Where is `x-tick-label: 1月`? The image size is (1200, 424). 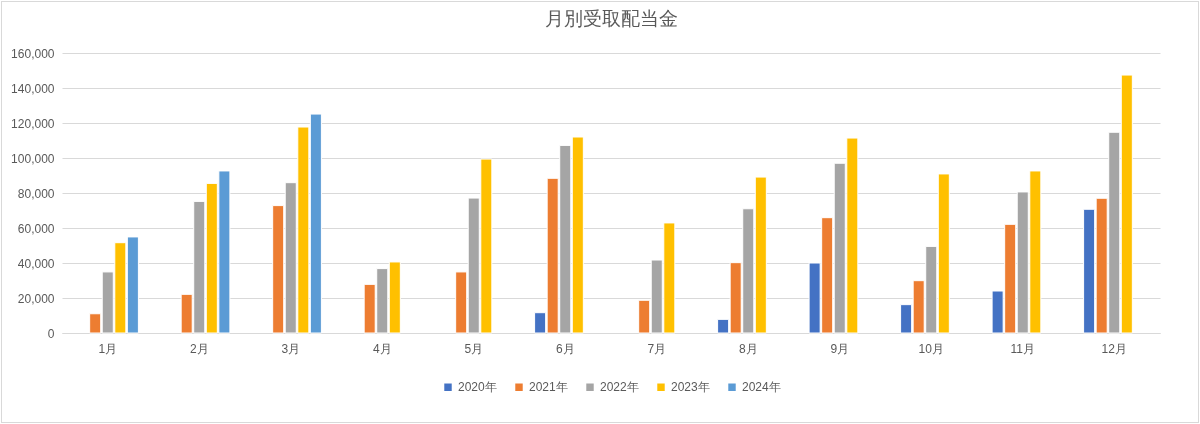
x-tick-label: 1月 is located at coordinates (108, 348).